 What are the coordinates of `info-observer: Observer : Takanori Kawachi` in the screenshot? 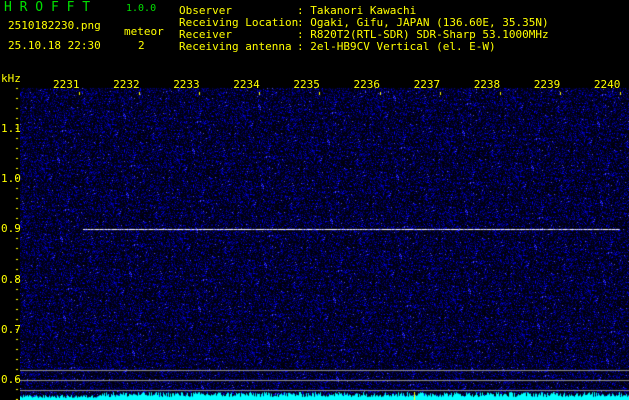 It's located at (297, 11).